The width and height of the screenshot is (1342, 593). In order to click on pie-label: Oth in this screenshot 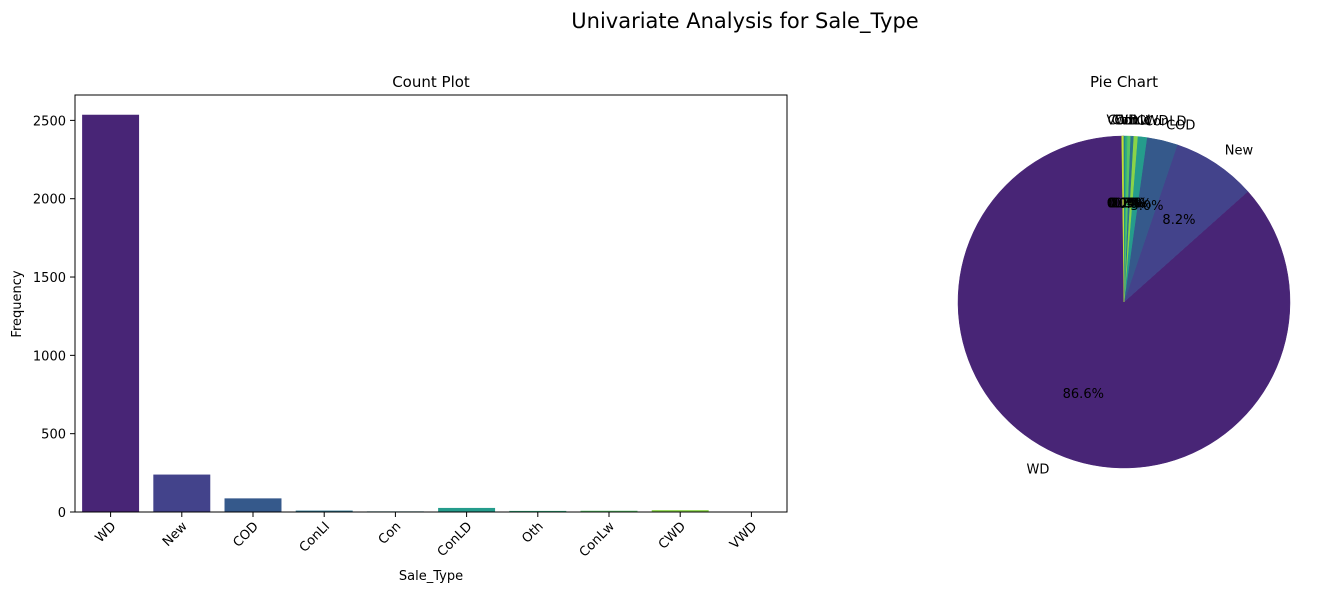, I will do `click(1127, 120)`.